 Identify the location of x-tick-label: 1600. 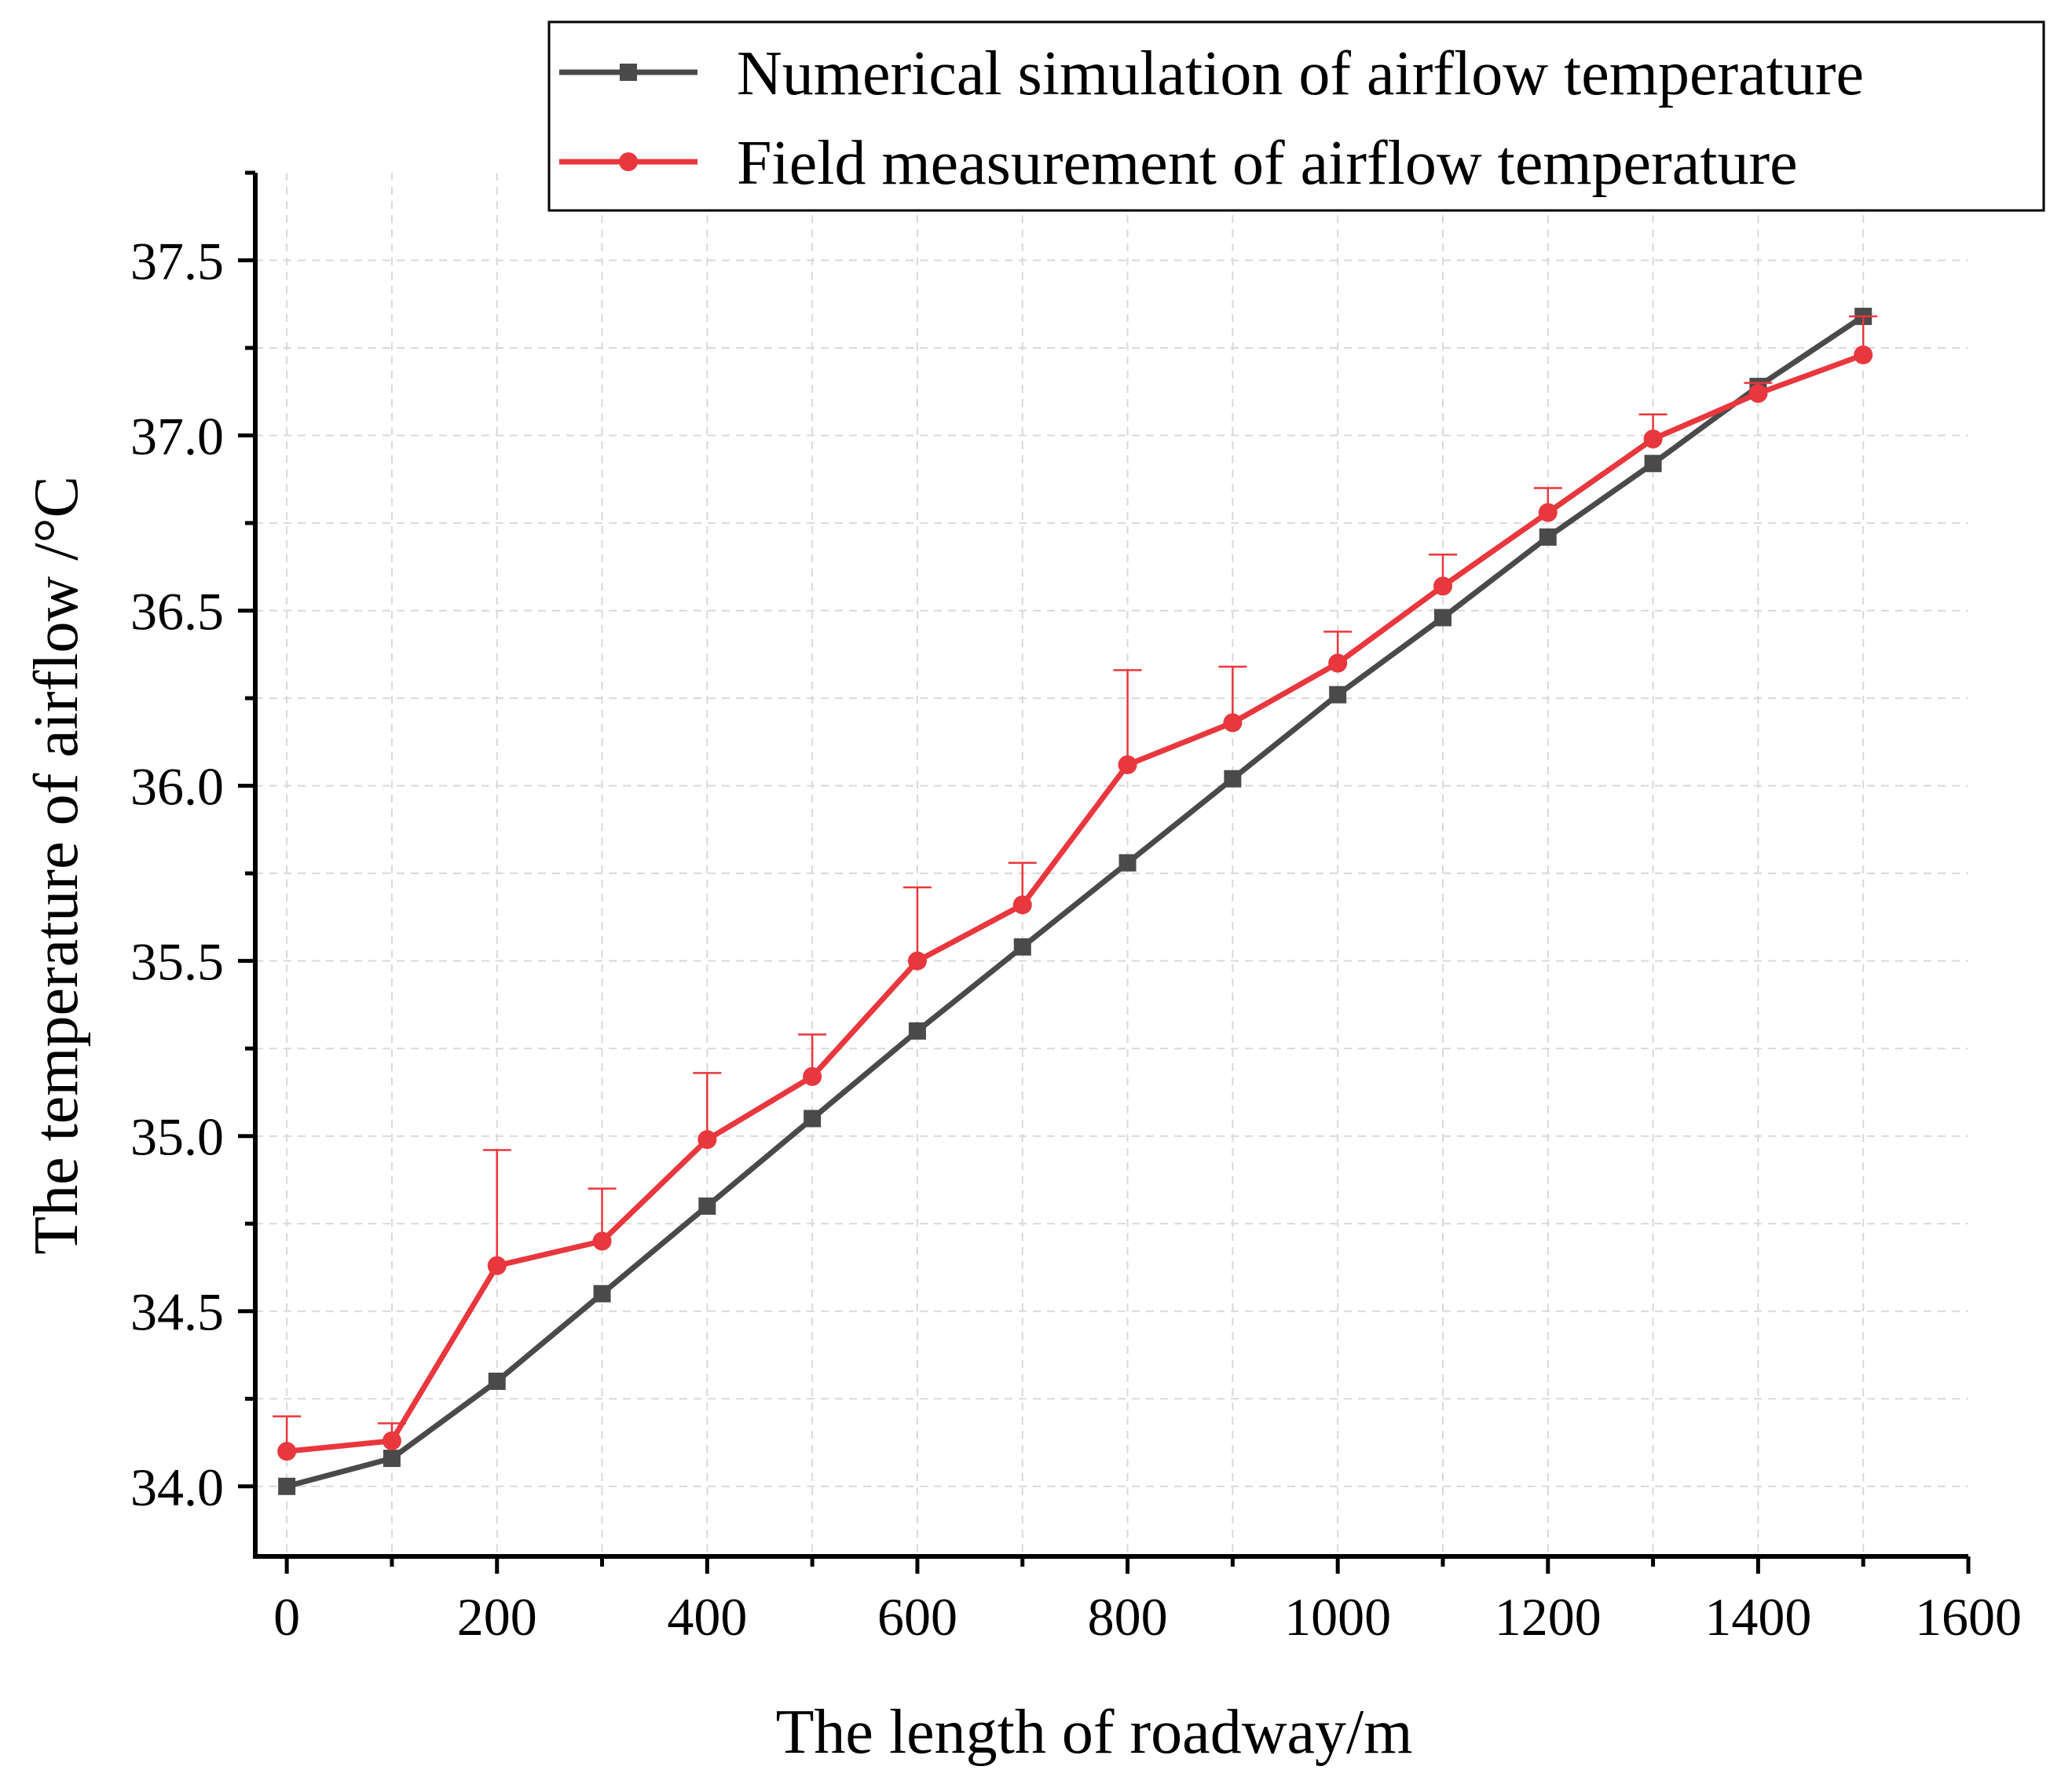
(1968, 1617).